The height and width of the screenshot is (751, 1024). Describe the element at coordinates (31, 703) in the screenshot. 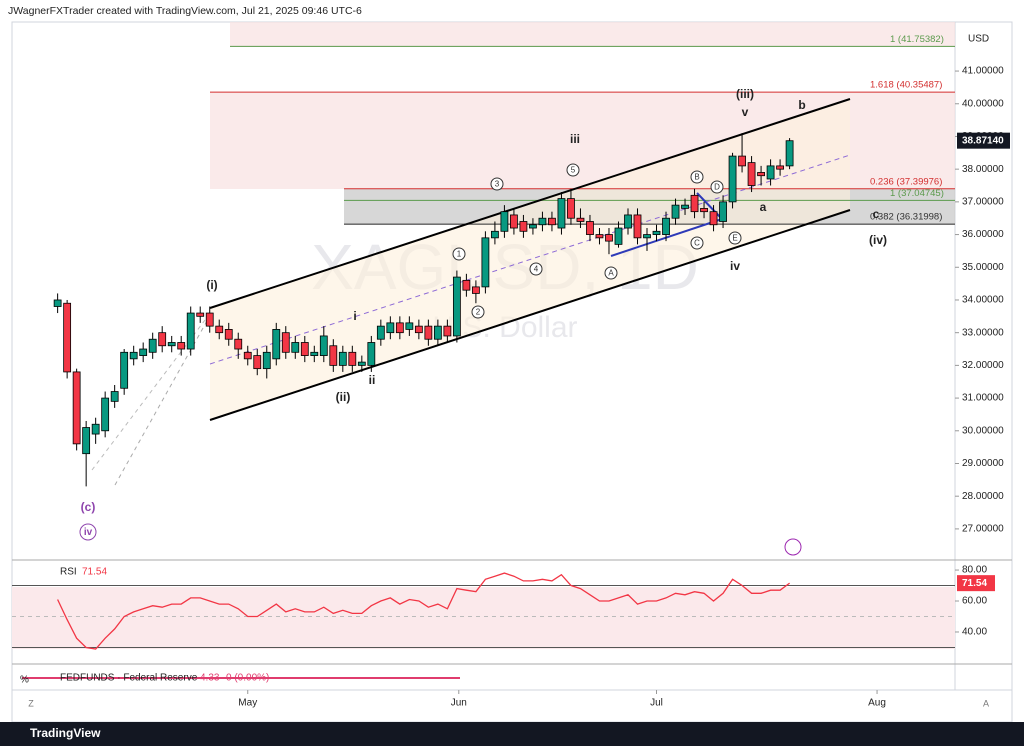

I see `auto-scale-button: Z` at that location.